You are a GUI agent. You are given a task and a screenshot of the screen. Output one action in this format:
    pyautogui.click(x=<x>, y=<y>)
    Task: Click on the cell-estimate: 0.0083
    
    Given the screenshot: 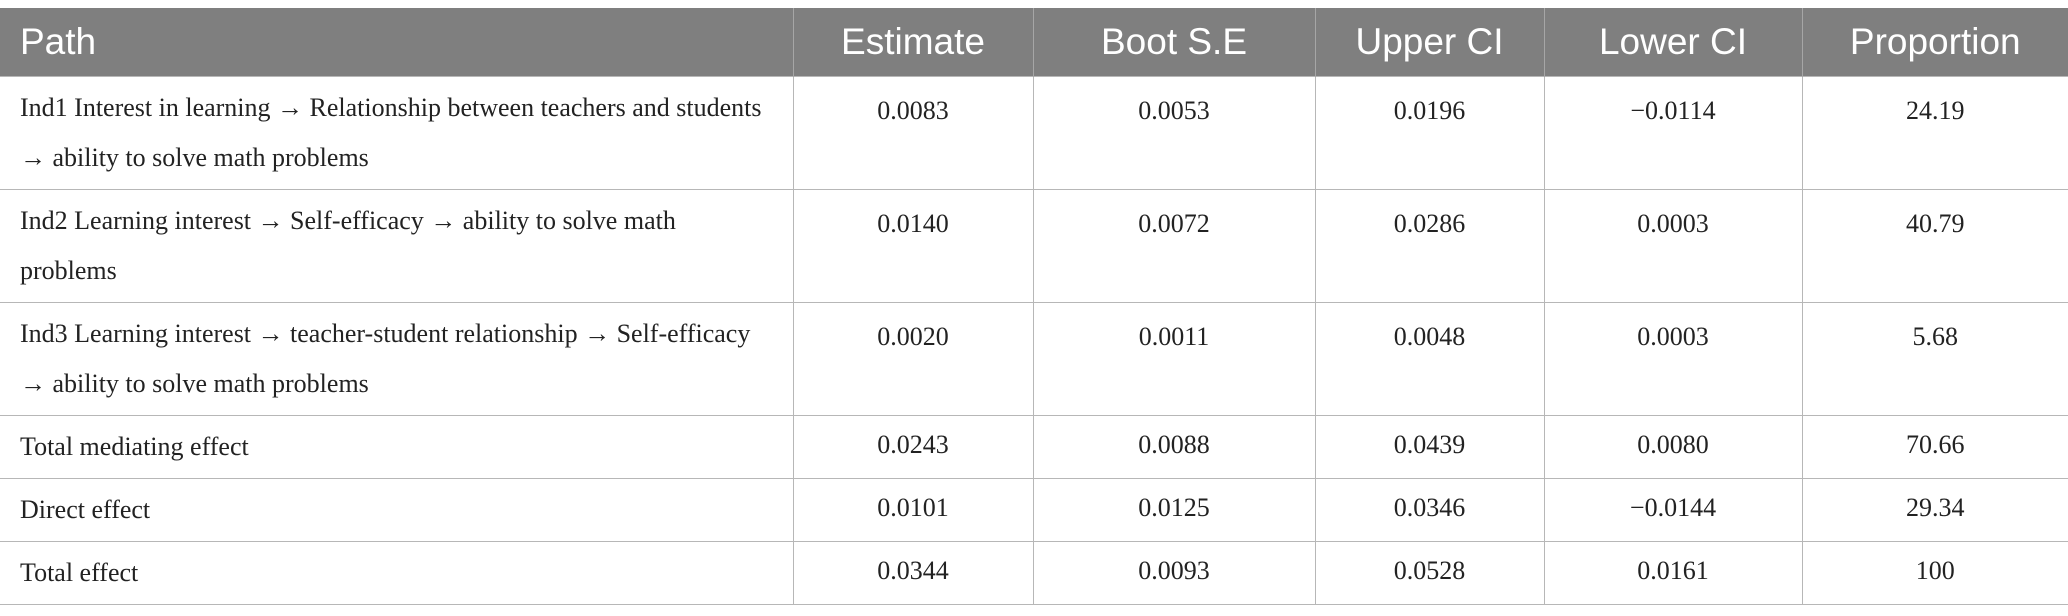 What is the action you would take?
    pyautogui.click(x=913, y=133)
    